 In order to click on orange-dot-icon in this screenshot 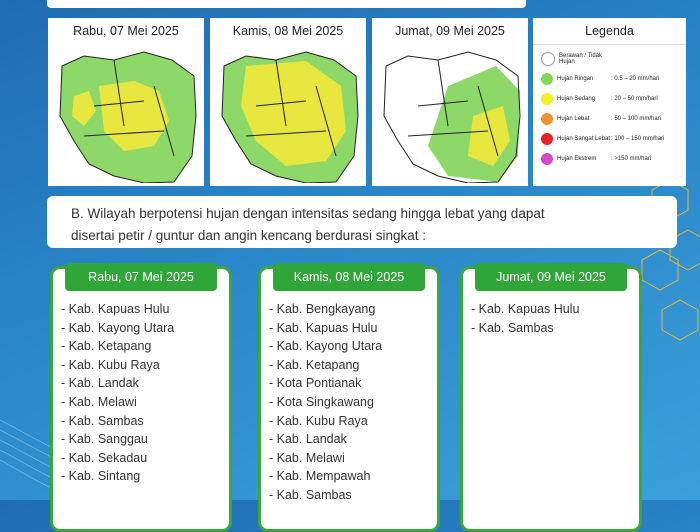, I will do `click(547, 119)`.